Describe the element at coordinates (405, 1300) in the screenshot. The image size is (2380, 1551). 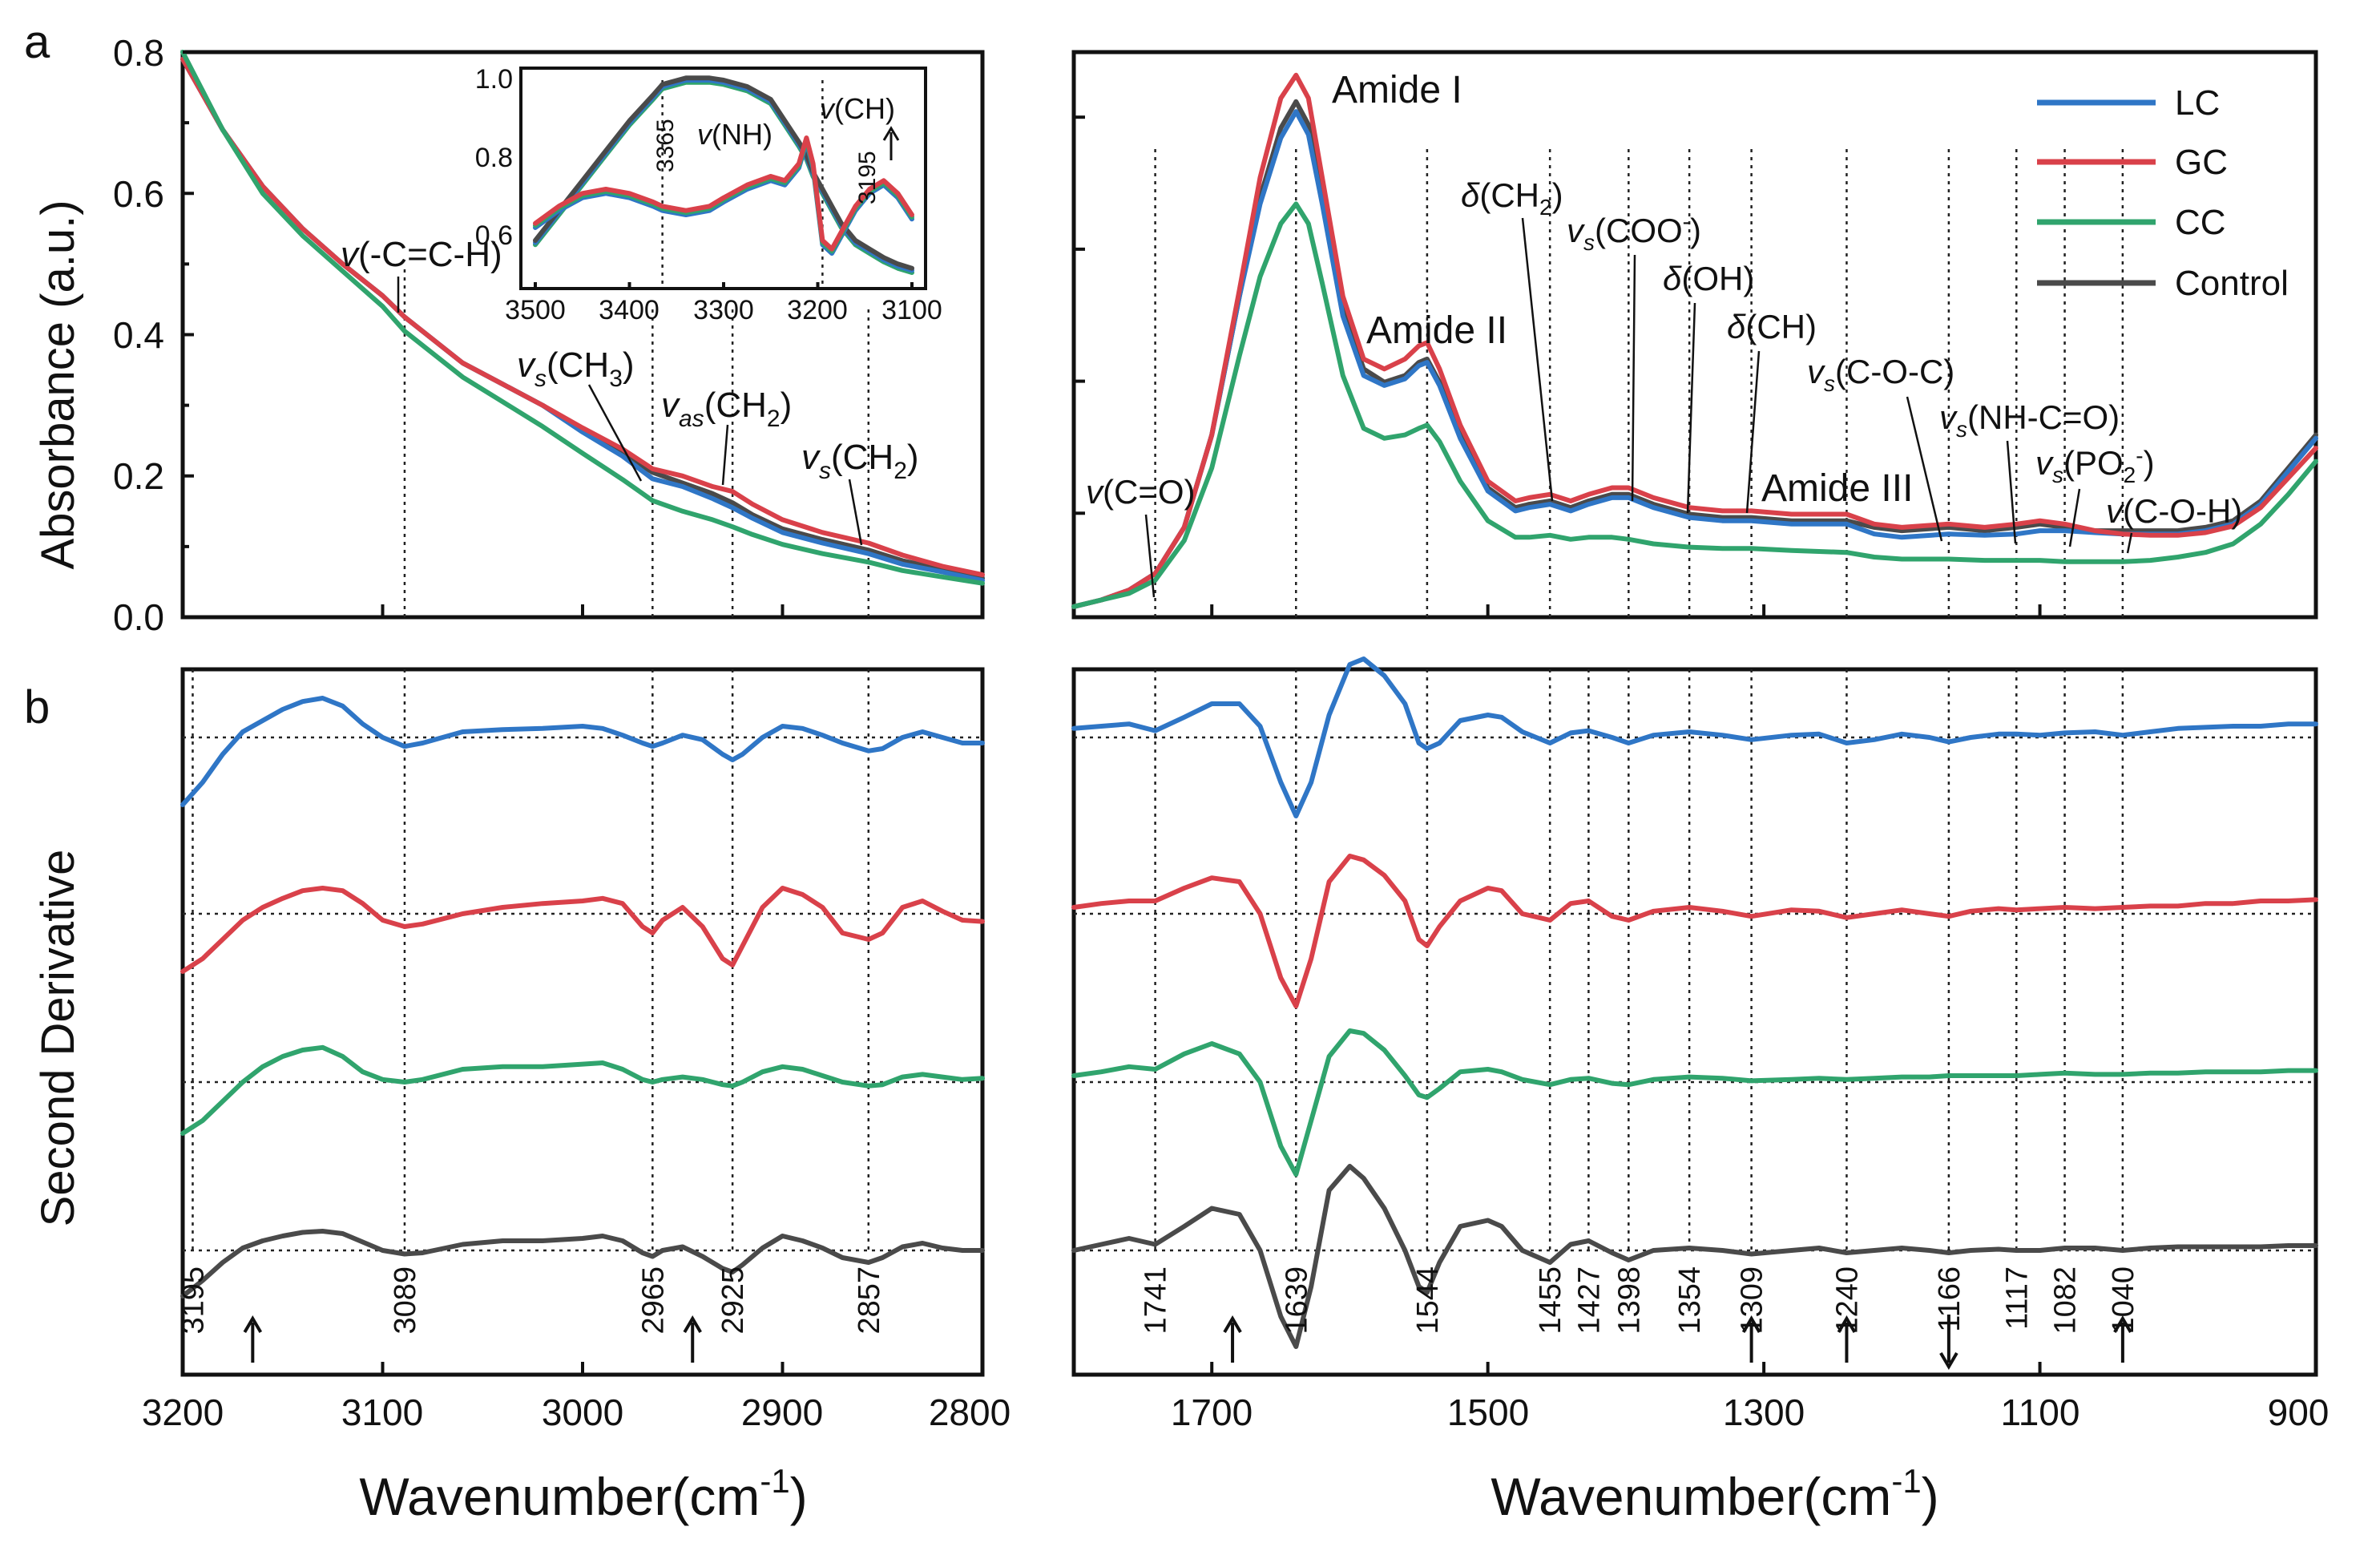
I see `peak-label-3089: 3089` at that location.